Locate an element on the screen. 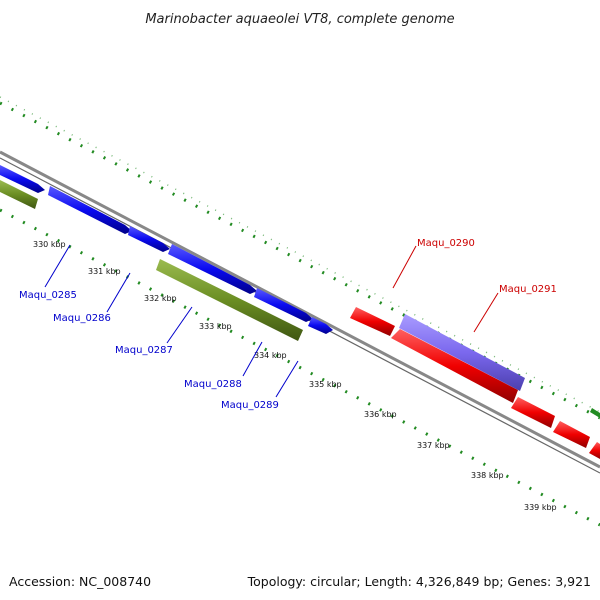 The height and width of the screenshot is (600, 600). tick-label: 332 kbp is located at coordinates (160, 298).